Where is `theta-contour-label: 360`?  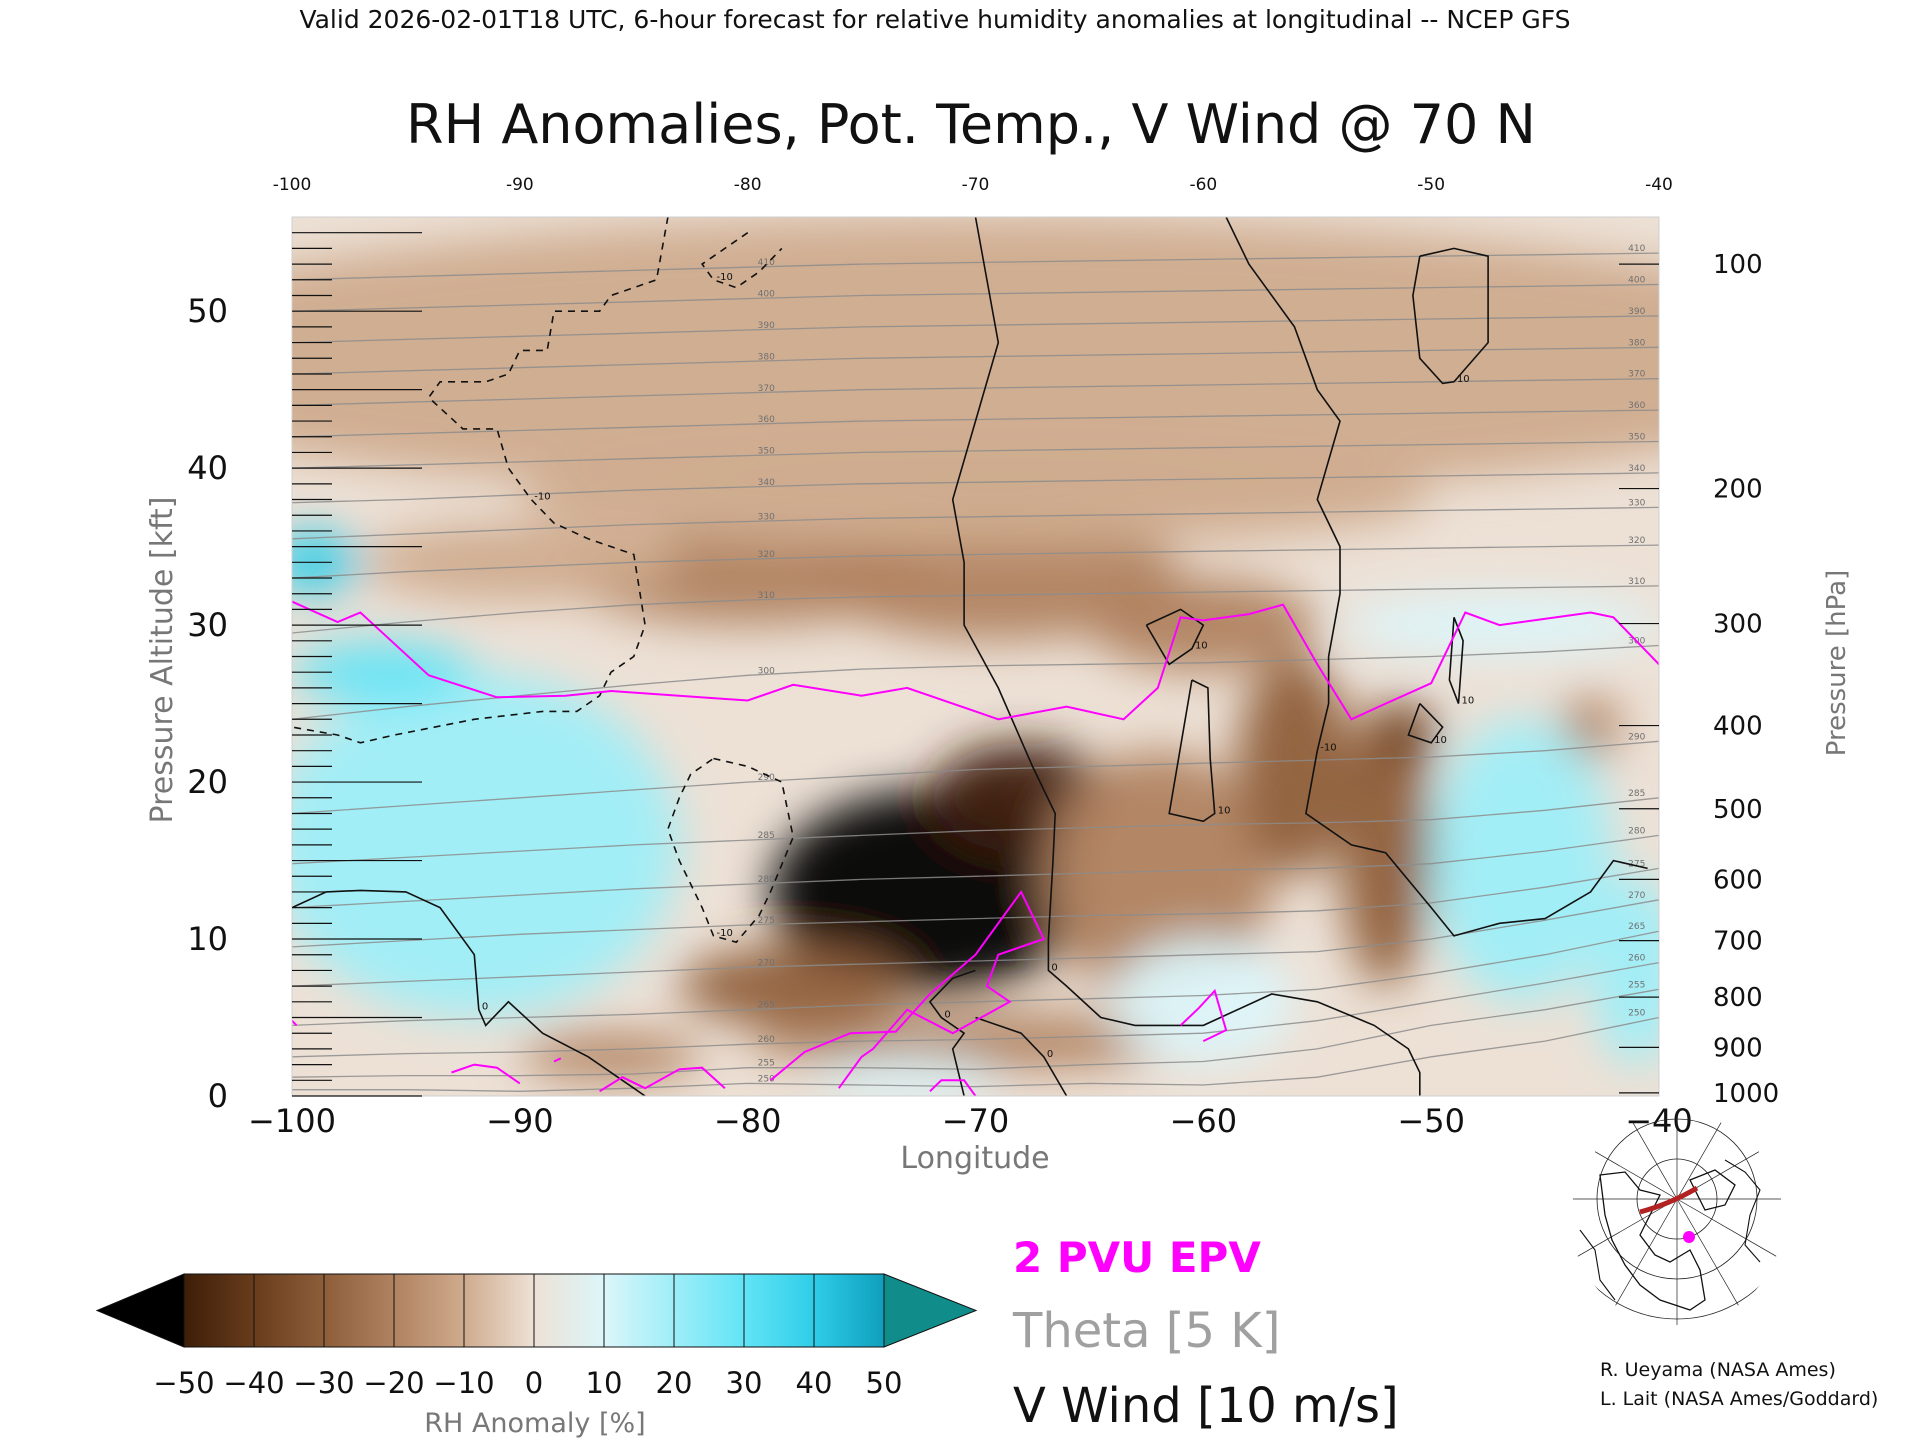
theta-contour-label: 360 is located at coordinates (1636, 406).